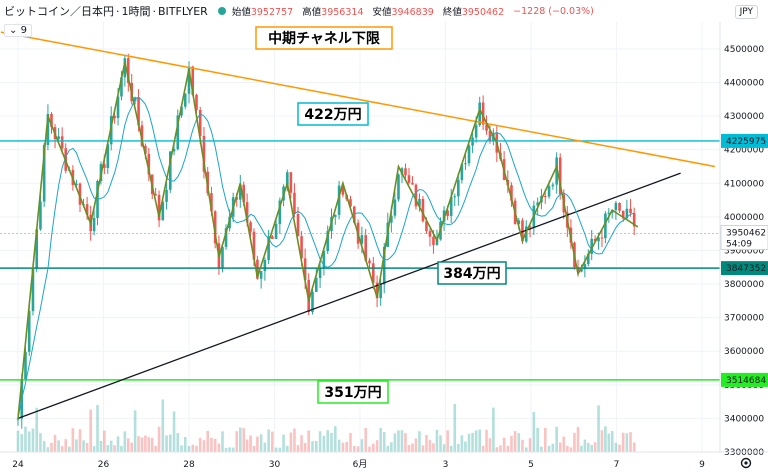 The width and height of the screenshot is (768, 474). What do you see at coordinates (739, 244) in the screenshot?
I see `bar-timer-label: 54:09` at bounding box center [739, 244].